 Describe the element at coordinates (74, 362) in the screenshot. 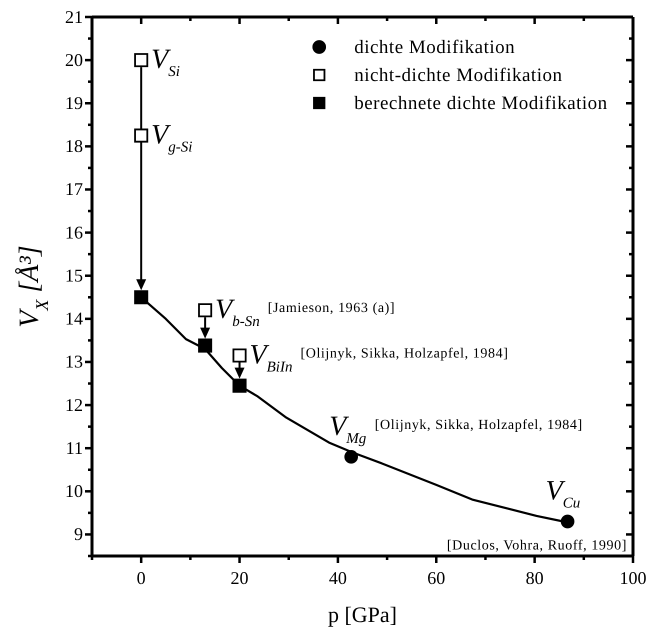

I see `y-tick-label: 13` at that location.